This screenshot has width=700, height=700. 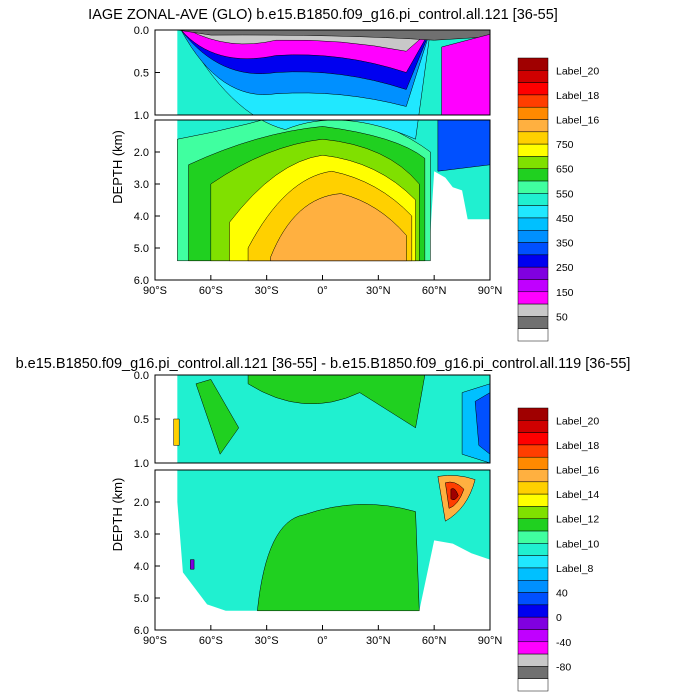 I want to click on colorbar-label: 0, so click(x=559, y=618).